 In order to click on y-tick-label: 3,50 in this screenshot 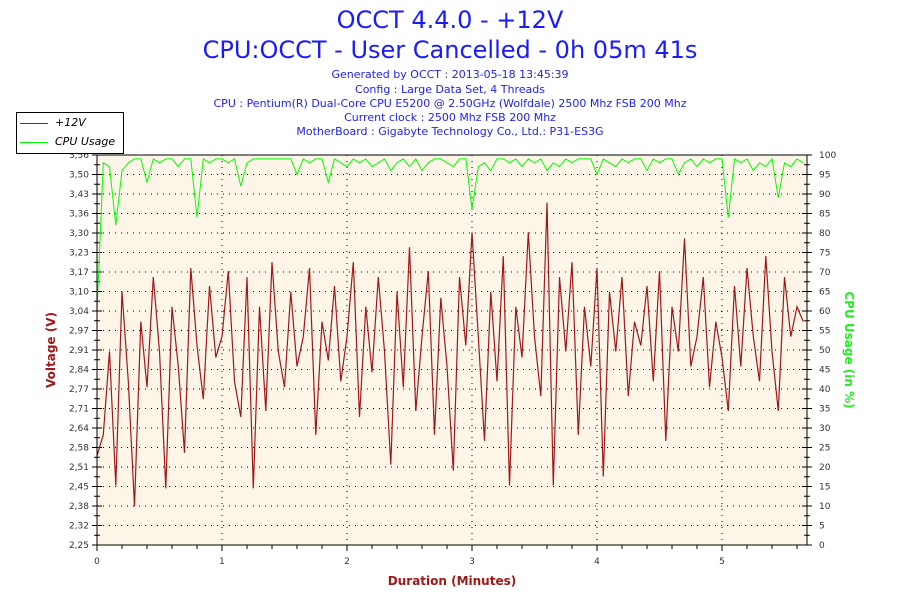, I will do `click(79, 176)`.